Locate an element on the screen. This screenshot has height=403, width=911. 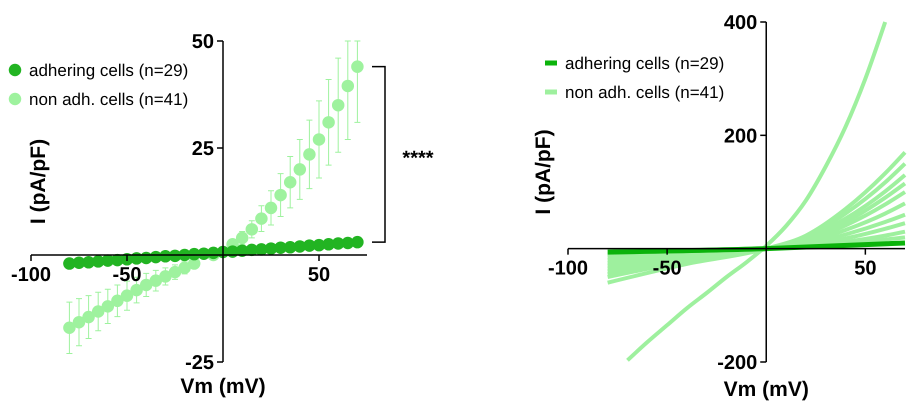
y-tick-label: 25 is located at coordinates (203, 149).